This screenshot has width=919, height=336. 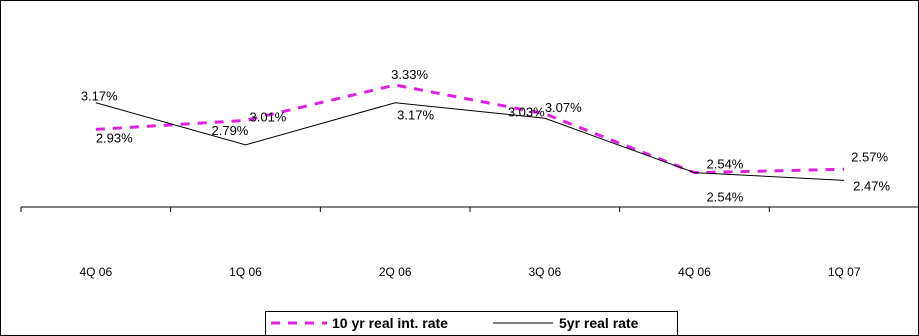 What do you see at coordinates (390, 323) in the screenshot?
I see `legend-label-10yr: 10 yr real int. rate` at bounding box center [390, 323].